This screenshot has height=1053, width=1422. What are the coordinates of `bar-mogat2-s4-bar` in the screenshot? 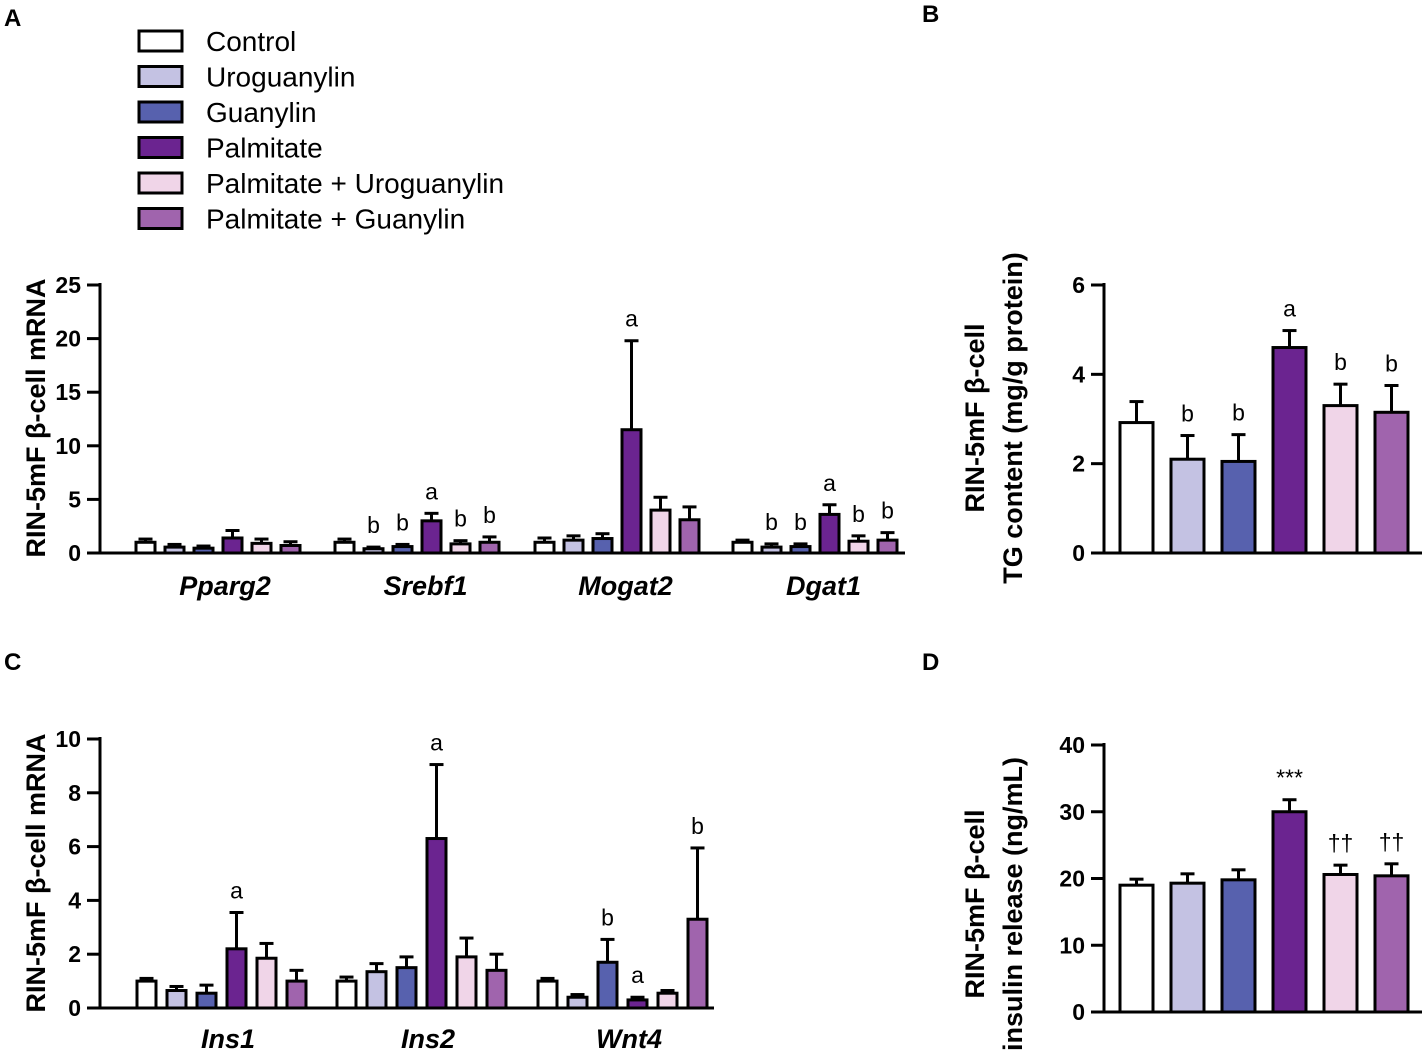 It's located at (660, 531).